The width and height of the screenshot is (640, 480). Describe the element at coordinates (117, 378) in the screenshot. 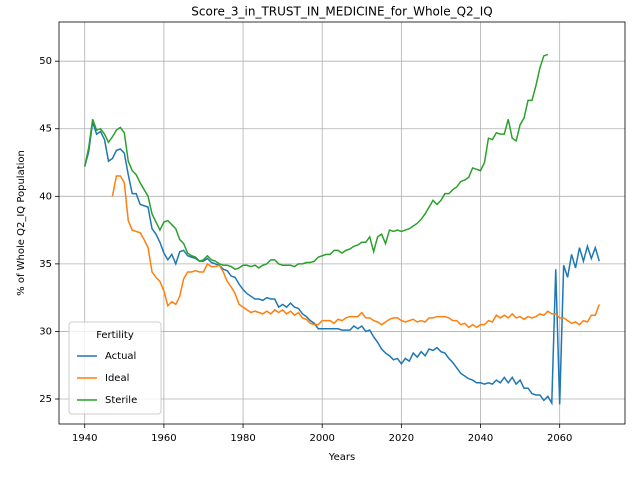

I see `legend-label: Ideal` at that location.